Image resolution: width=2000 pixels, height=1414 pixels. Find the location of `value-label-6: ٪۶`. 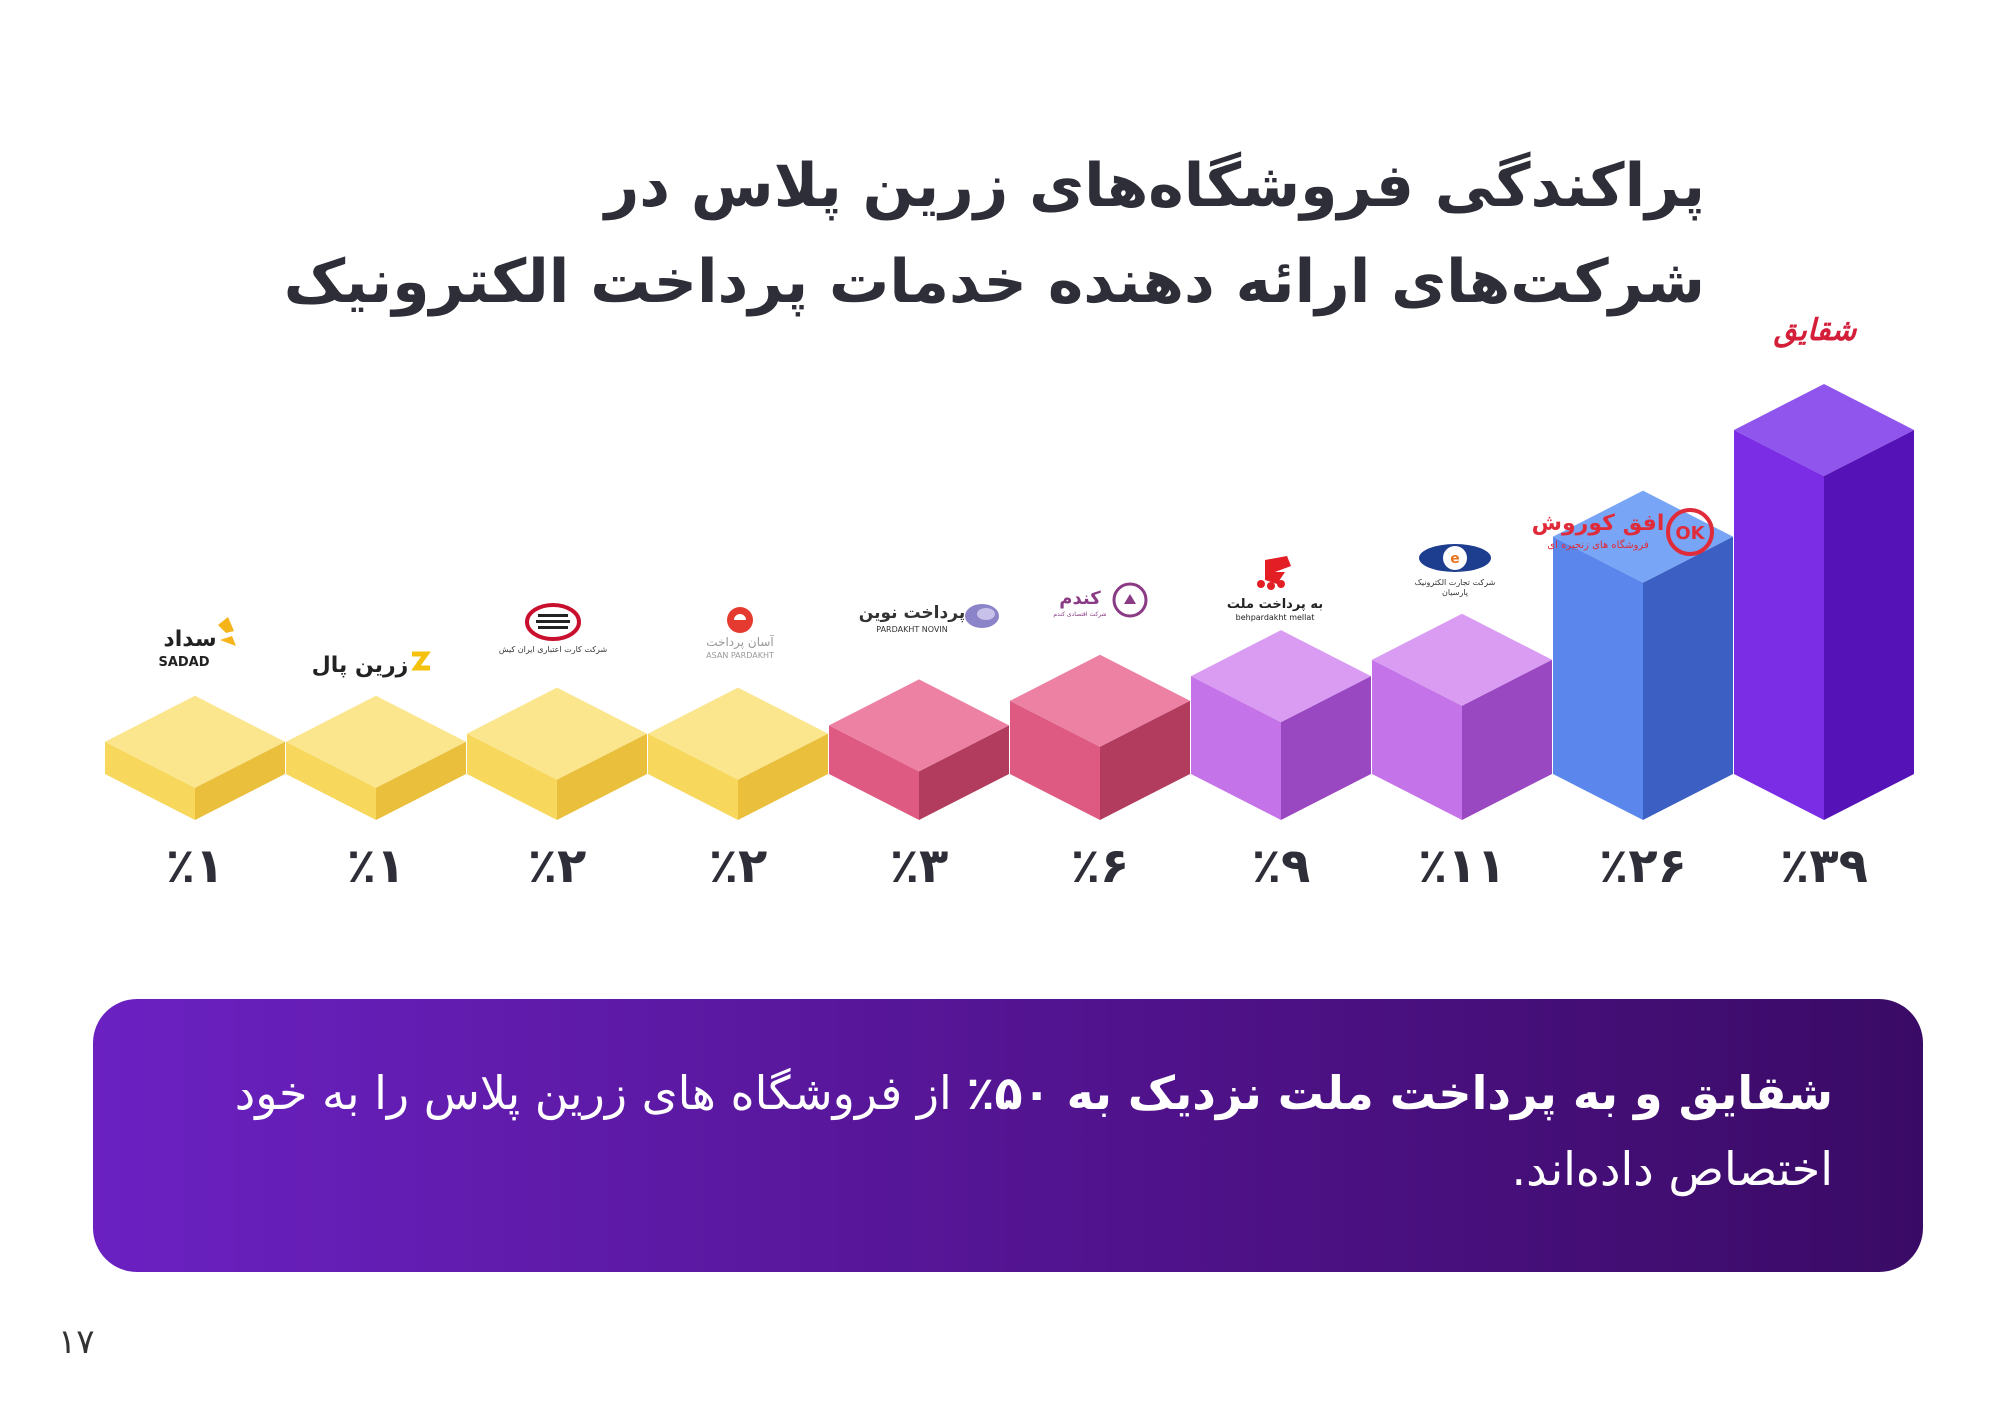

value-label-6: ٪۶ is located at coordinates (1100, 866).